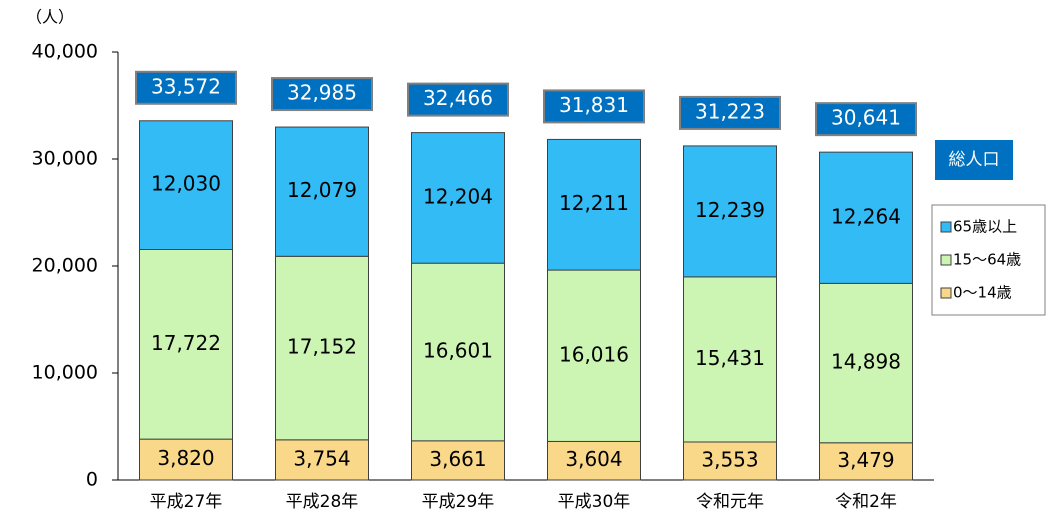 This screenshot has height=515, width=1048. I want to click on value-label: 12,211, so click(594, 203).